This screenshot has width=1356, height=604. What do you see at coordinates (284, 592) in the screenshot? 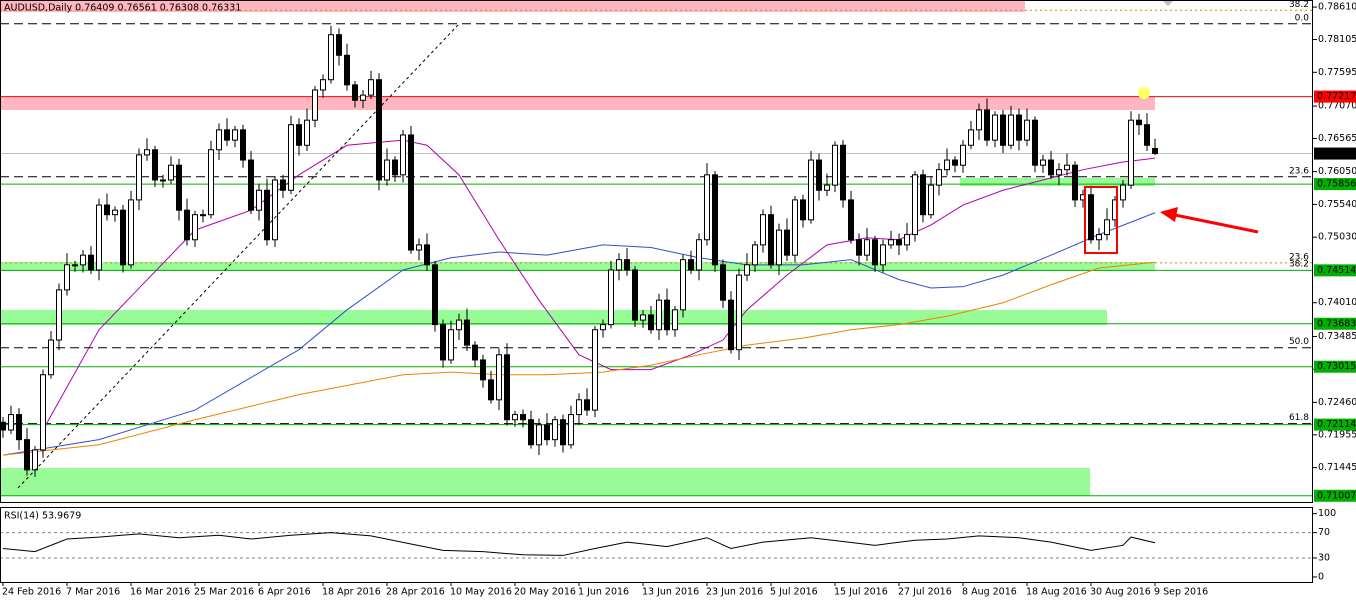
I see `x-tick-label: 6 Apr 2016` at bounding box center [284, 592].